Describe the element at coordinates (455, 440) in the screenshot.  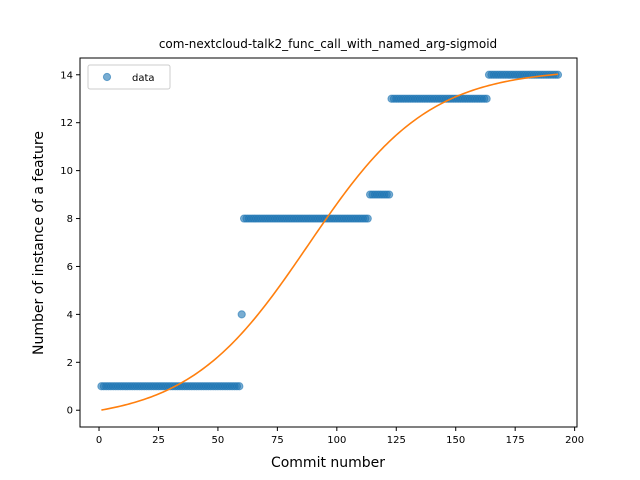
I see `x-tick-label: 150` at that location.